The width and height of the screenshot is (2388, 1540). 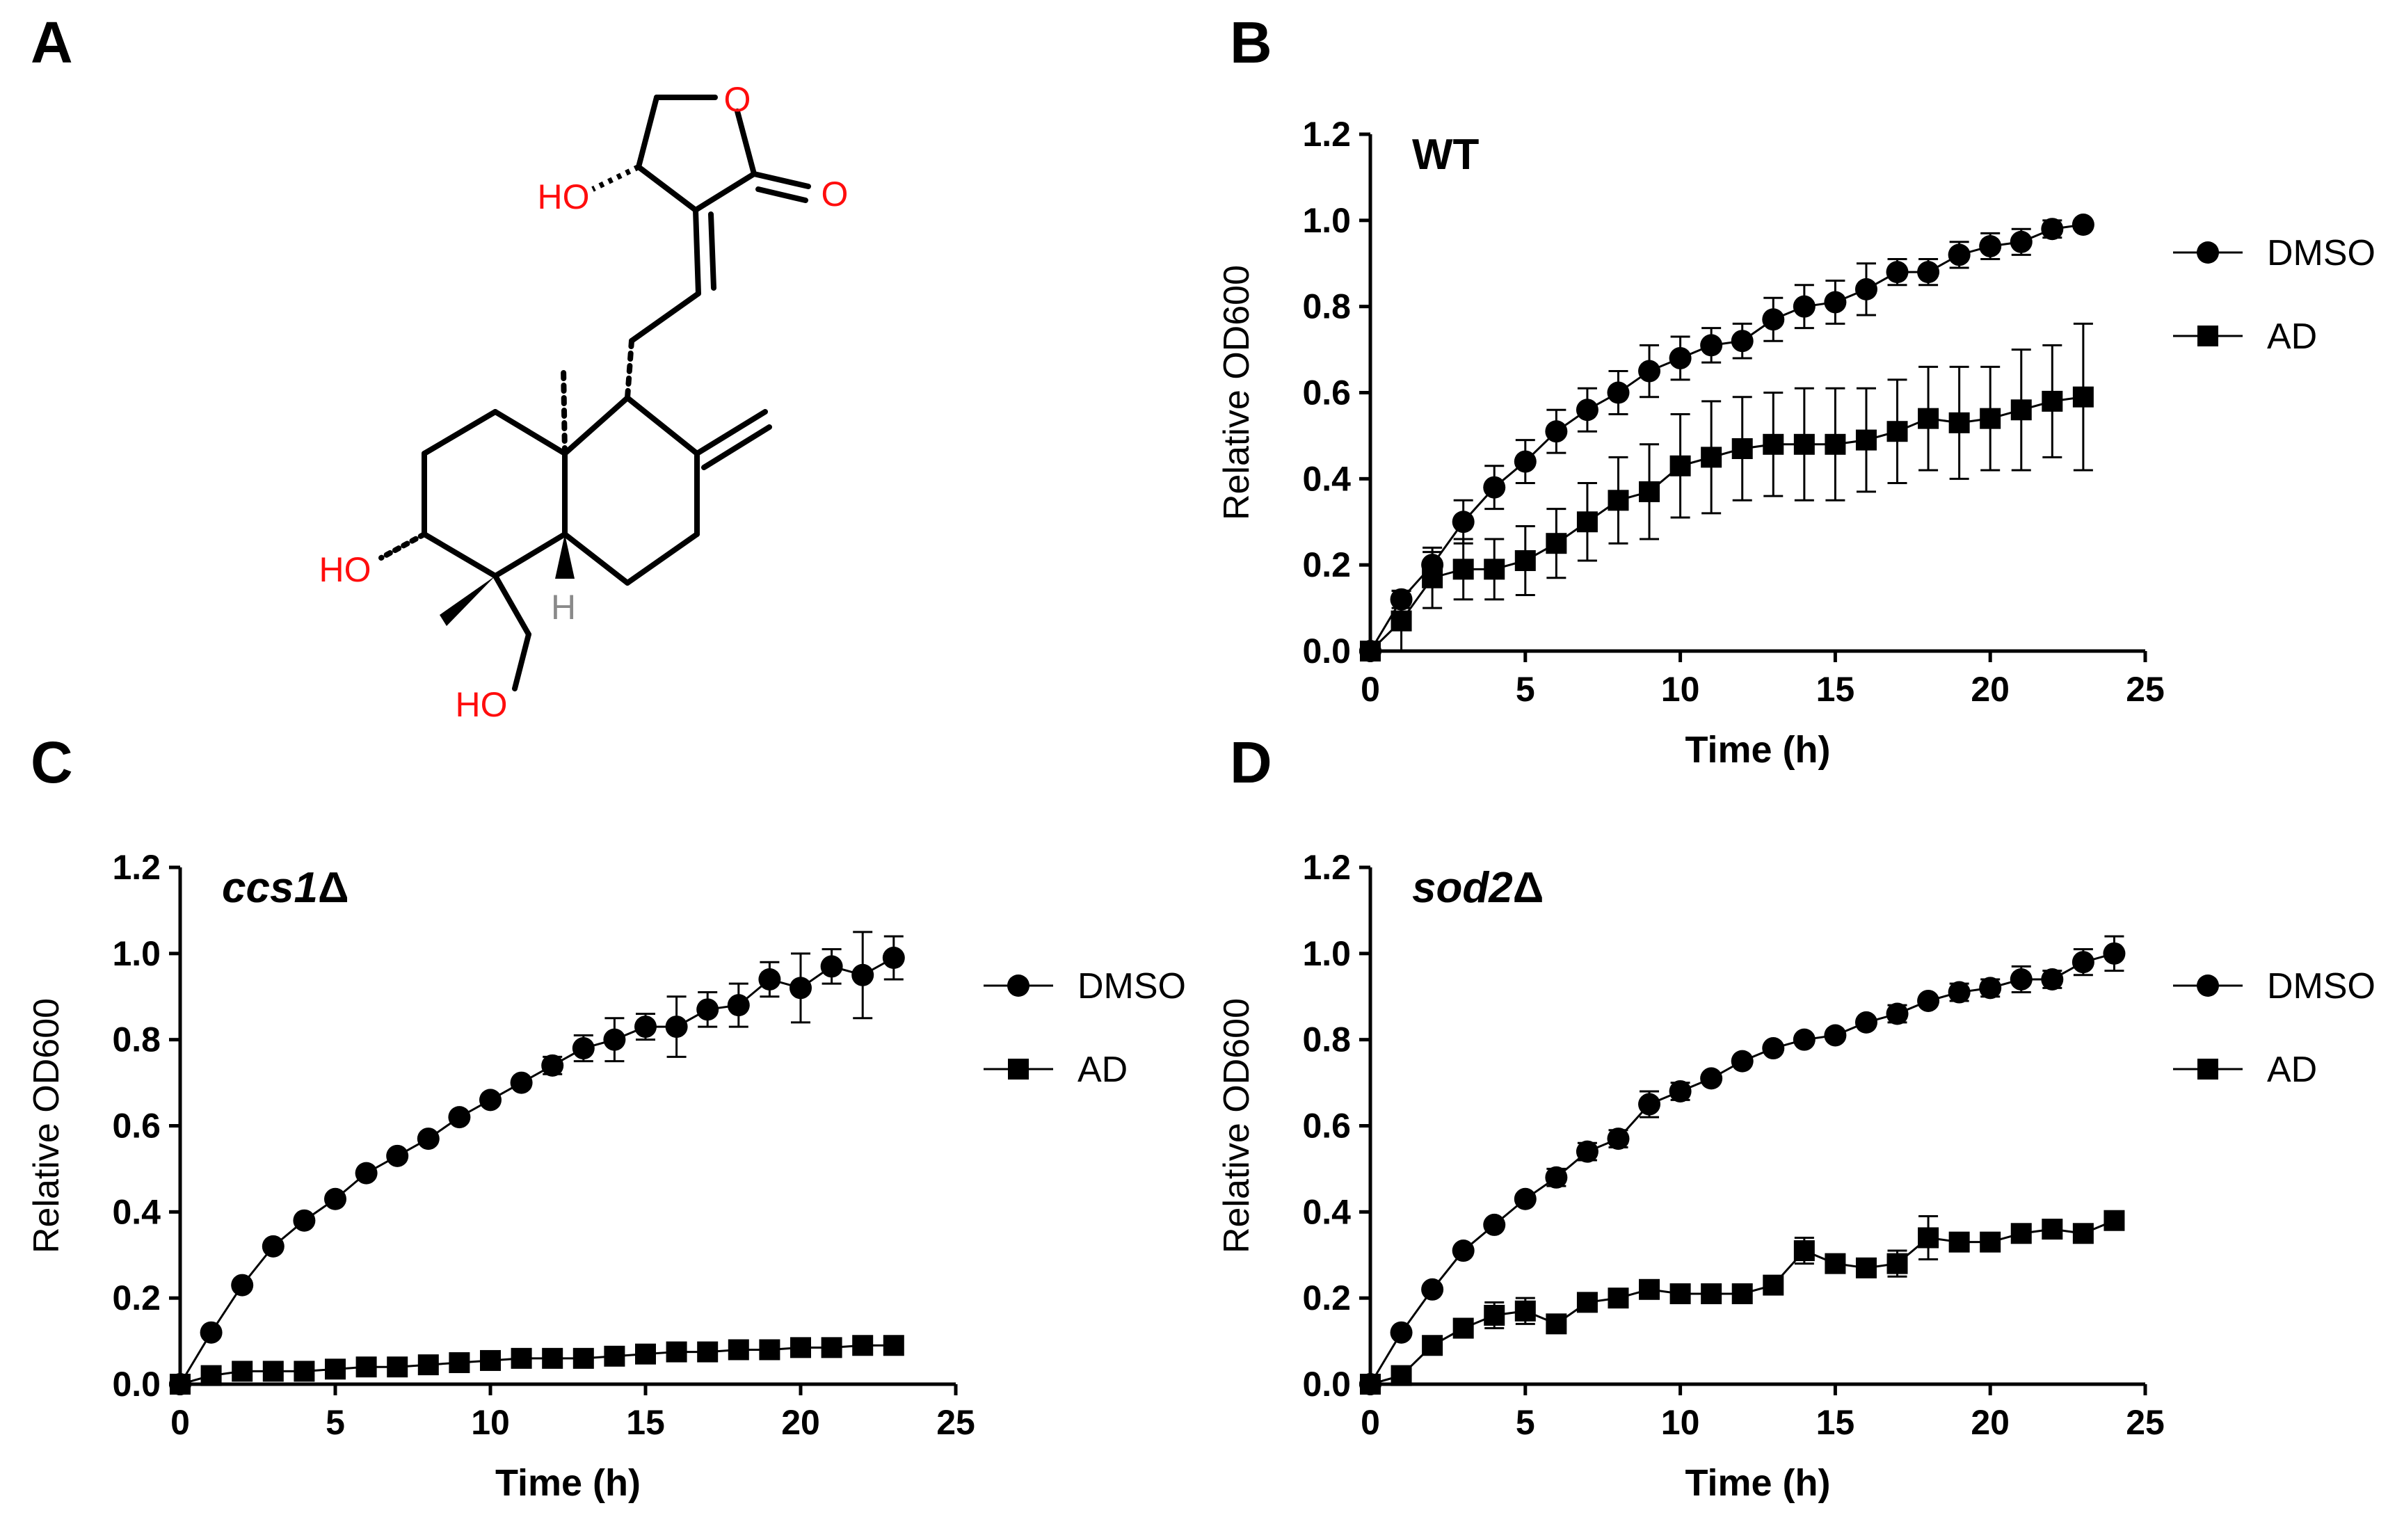 I want to click on x-axis-title: Time (h), so click(x=1758, y=750).